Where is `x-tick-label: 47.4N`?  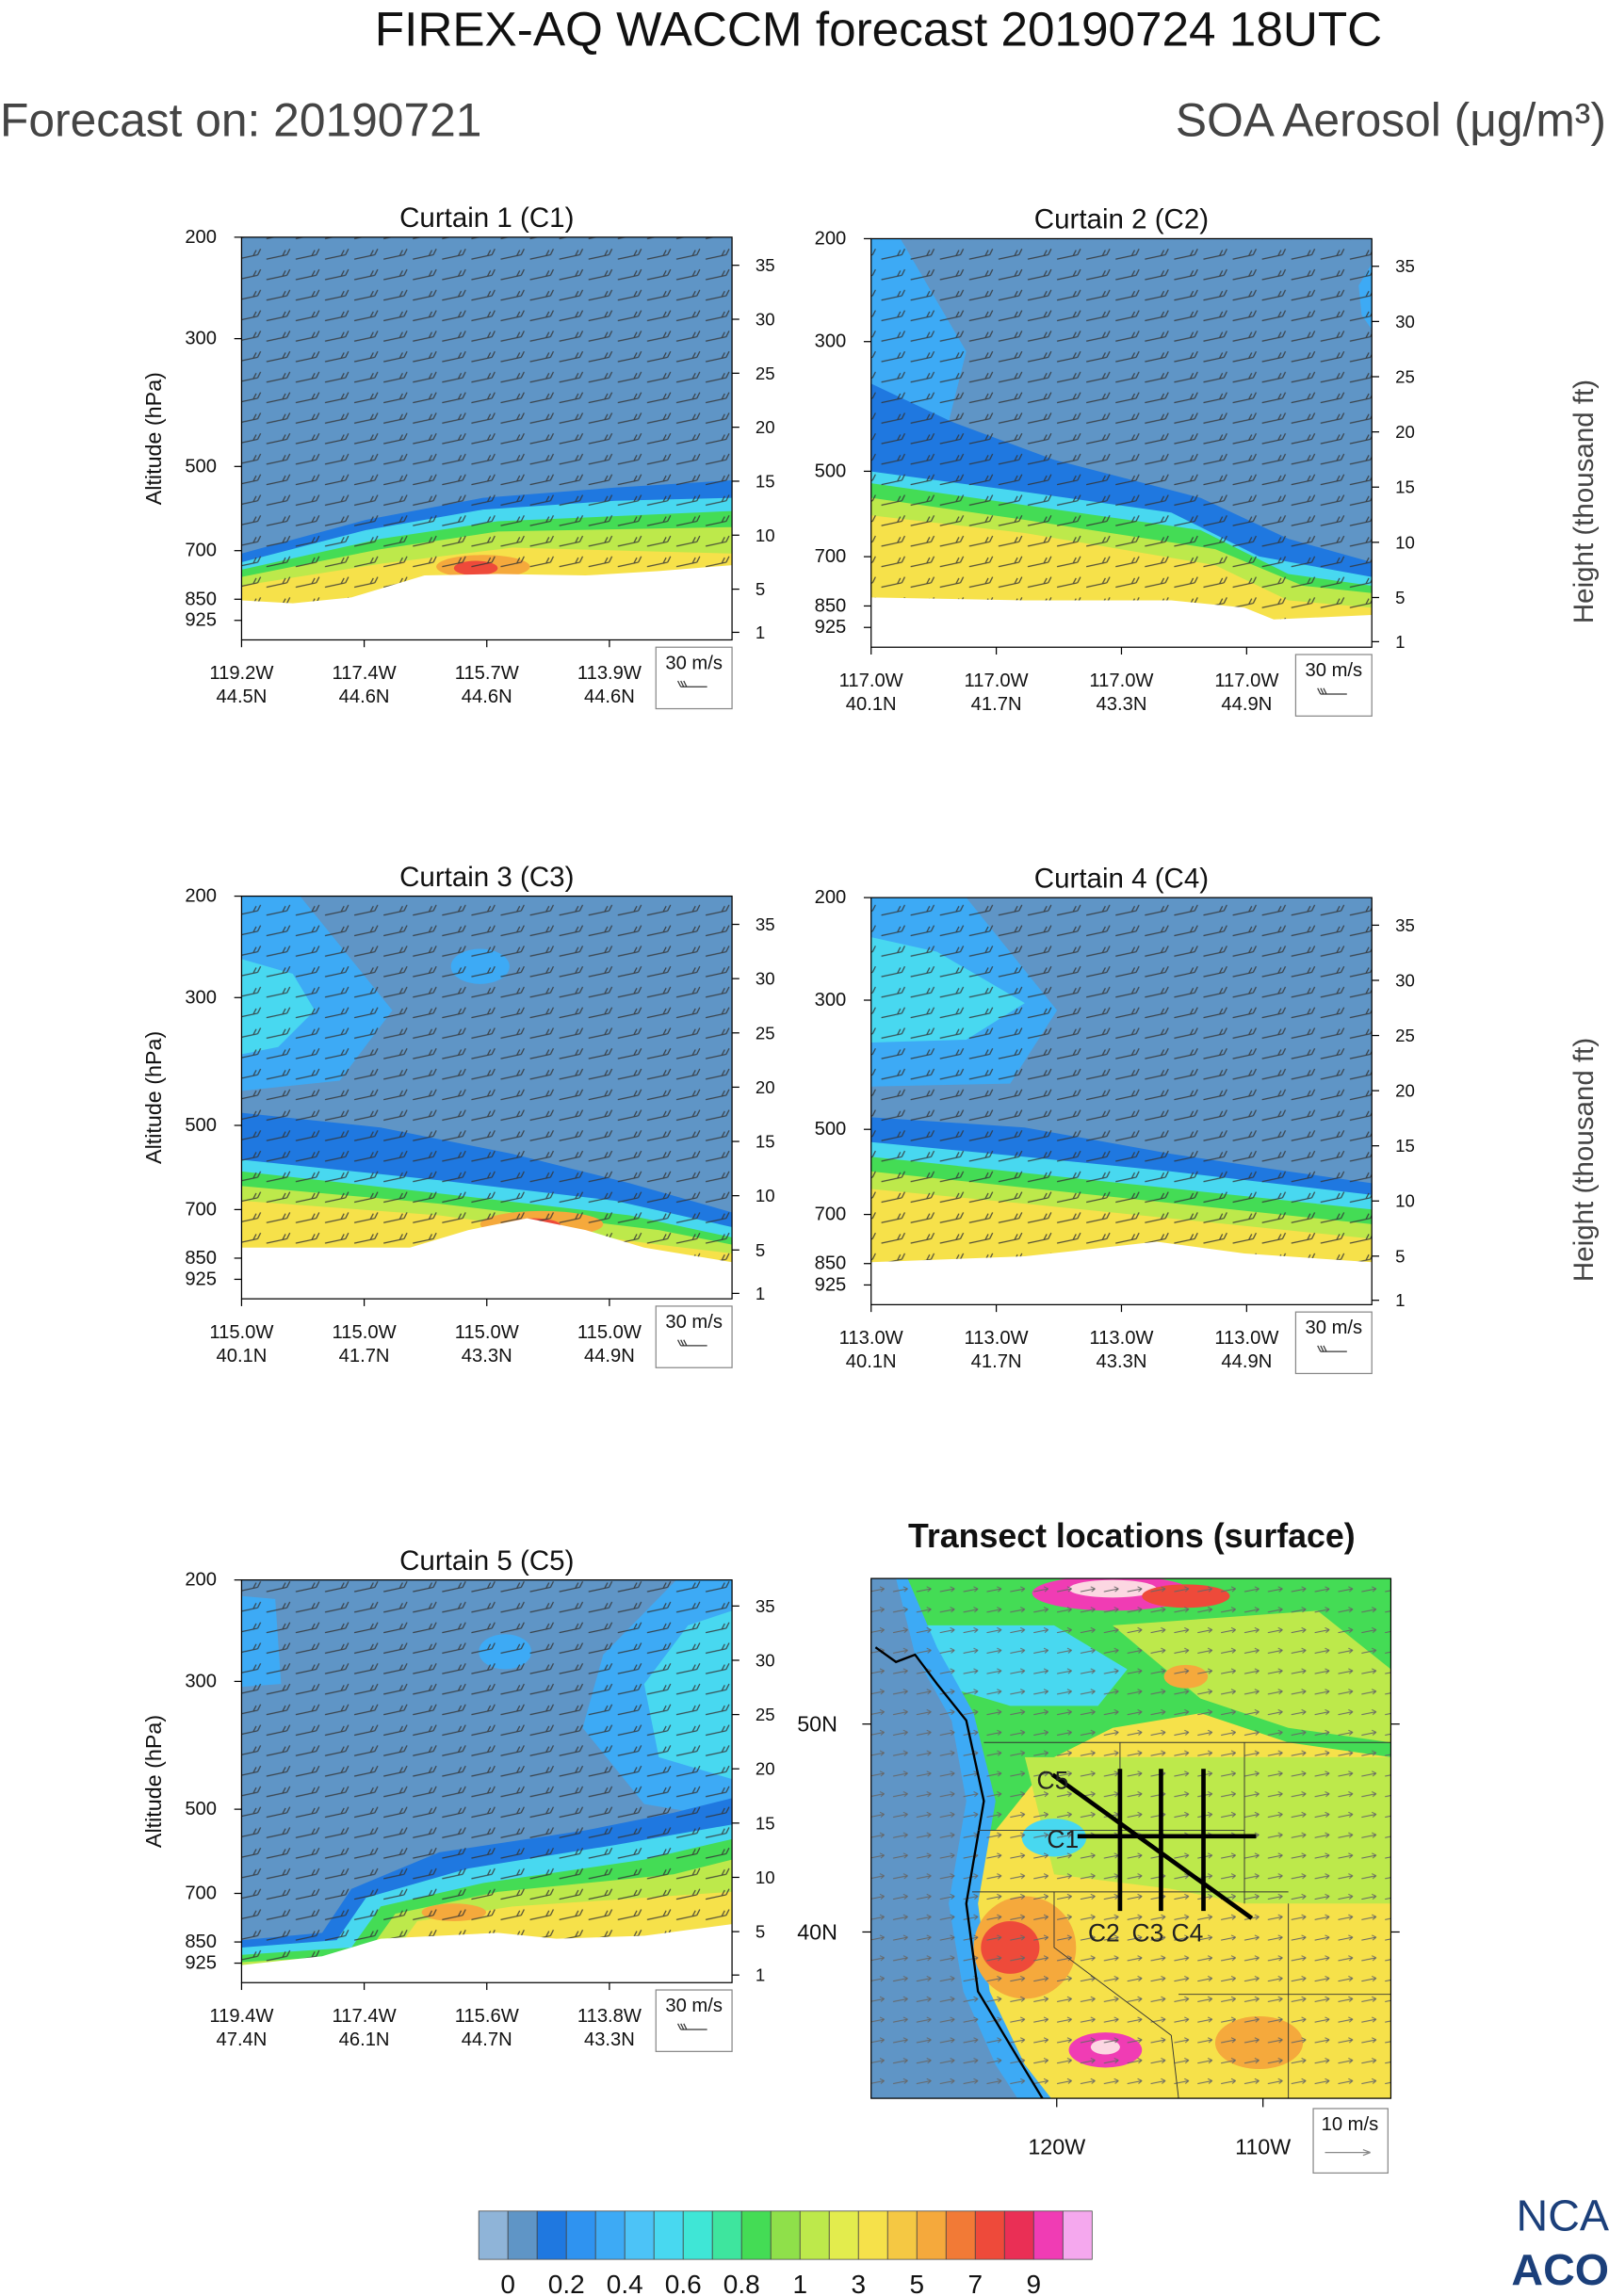
x-tick-label: 47.4N is located at coordinates (242, 2039).